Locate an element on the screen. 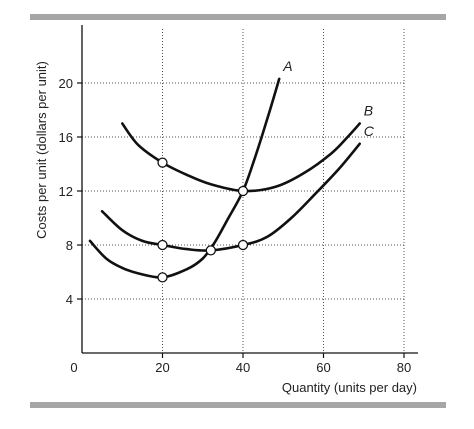  curve-labels: A BC is located at coordinates (328, 98).